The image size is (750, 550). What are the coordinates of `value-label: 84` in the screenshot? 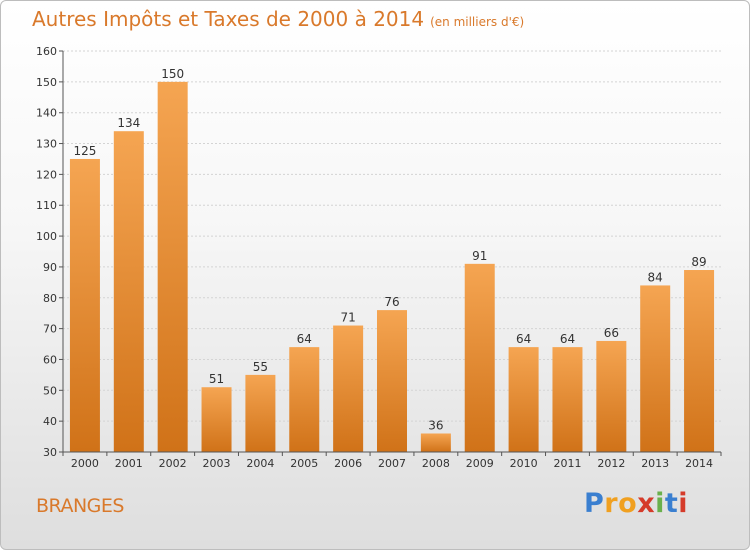 It's located at (655, 277).